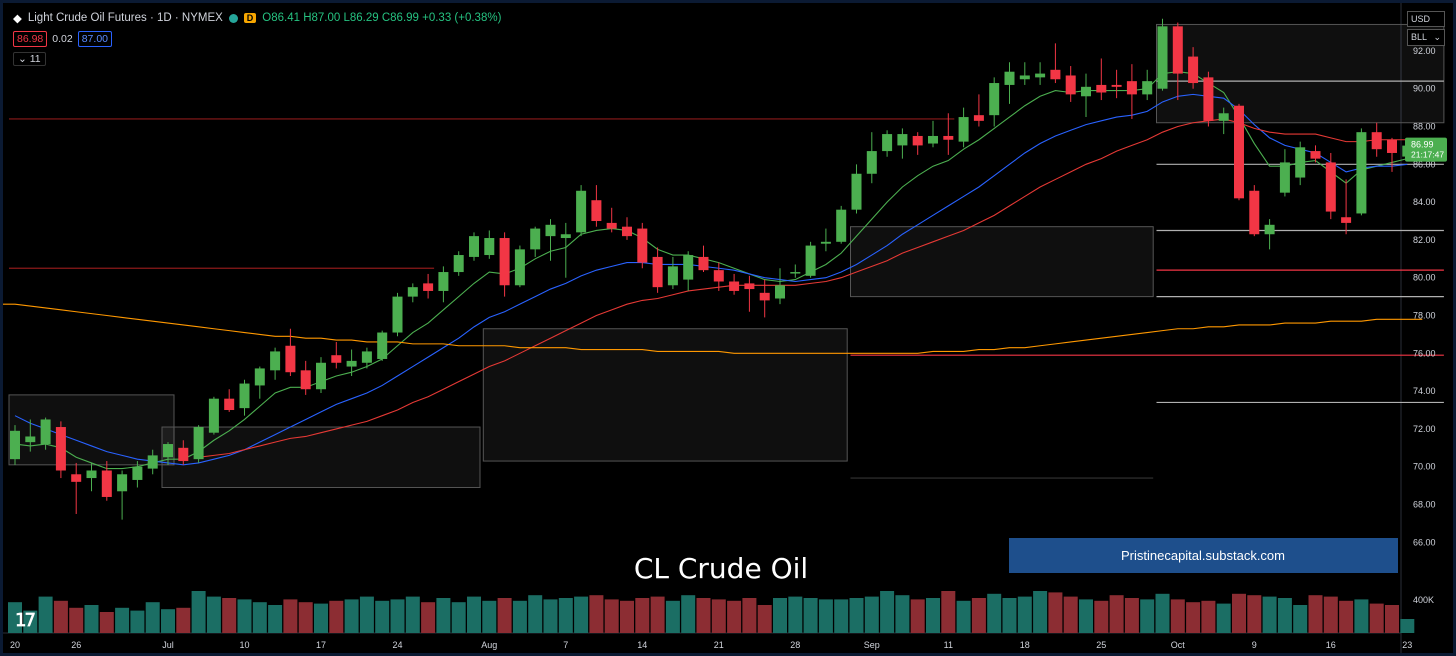 The width and height of the screenshot is (1456, 656). Describe the element at coordinates (721, 568) in the screenshot. I see `overlay-title: CL Crude Oil` at that location.